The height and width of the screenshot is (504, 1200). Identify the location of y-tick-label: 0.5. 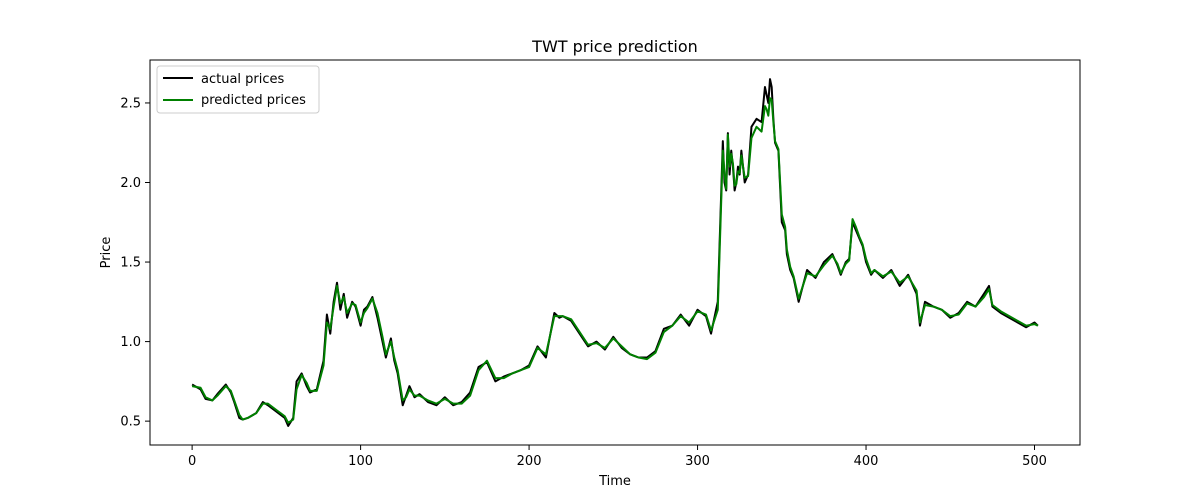
(130, 422).